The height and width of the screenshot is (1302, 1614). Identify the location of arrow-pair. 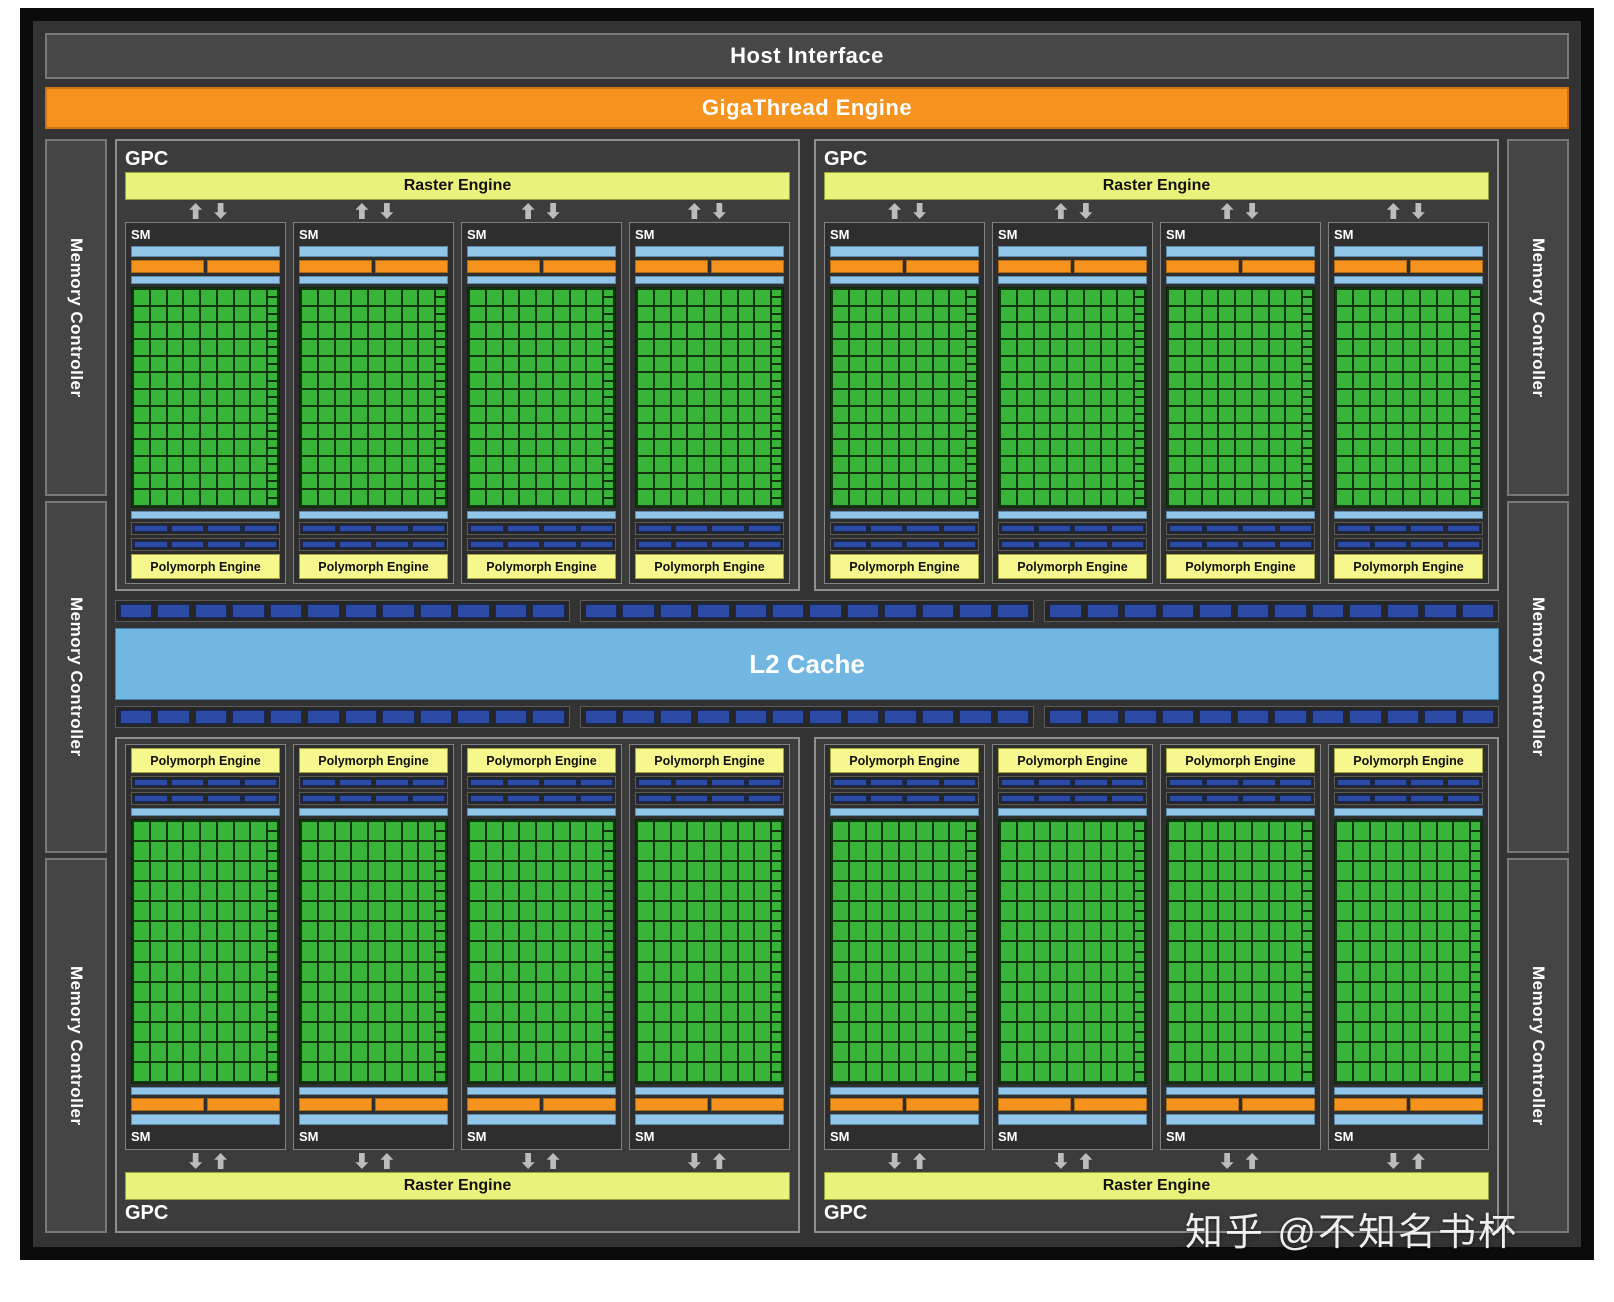
(1240, 211).